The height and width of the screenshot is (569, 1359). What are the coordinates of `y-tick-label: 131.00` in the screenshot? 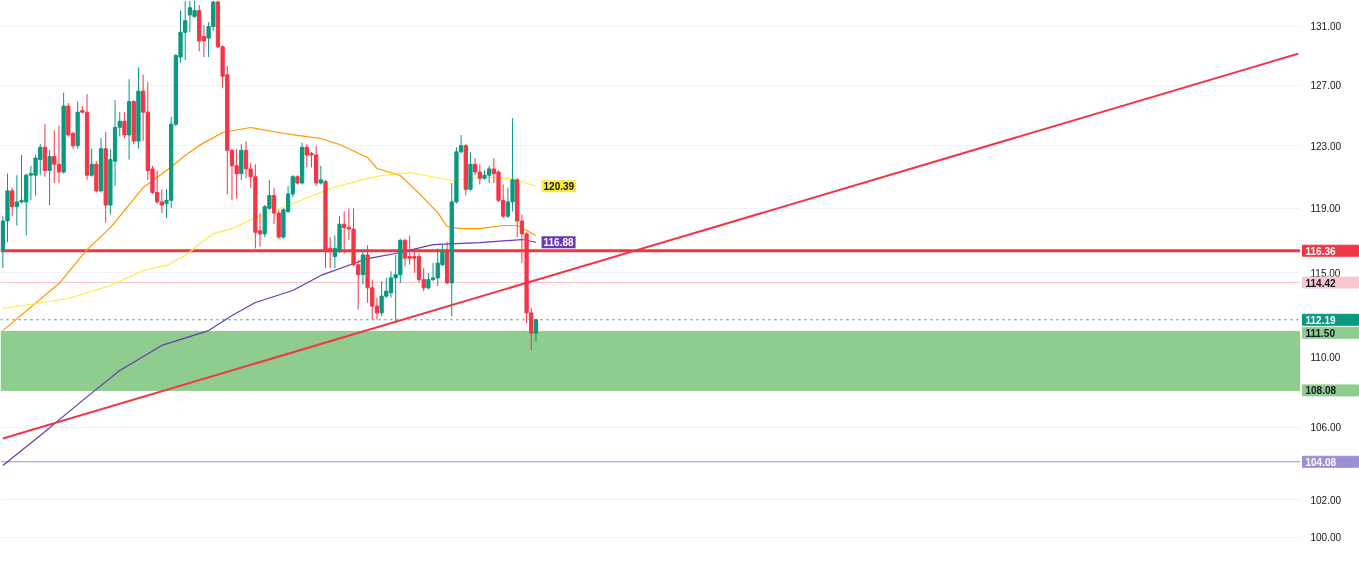 It's located at (1326, 27).